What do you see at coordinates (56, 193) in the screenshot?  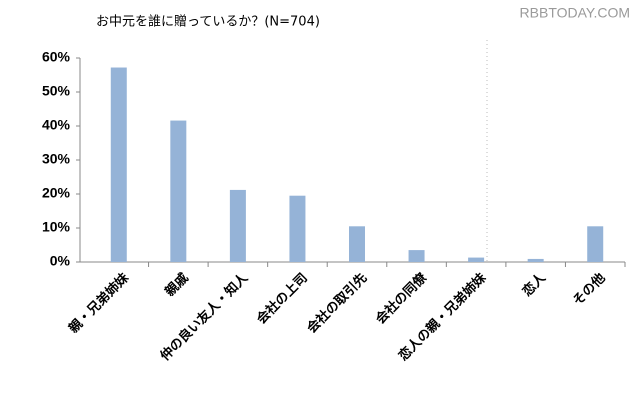 I see `y-tick-label: 20%` at bounding box center [56, 193].